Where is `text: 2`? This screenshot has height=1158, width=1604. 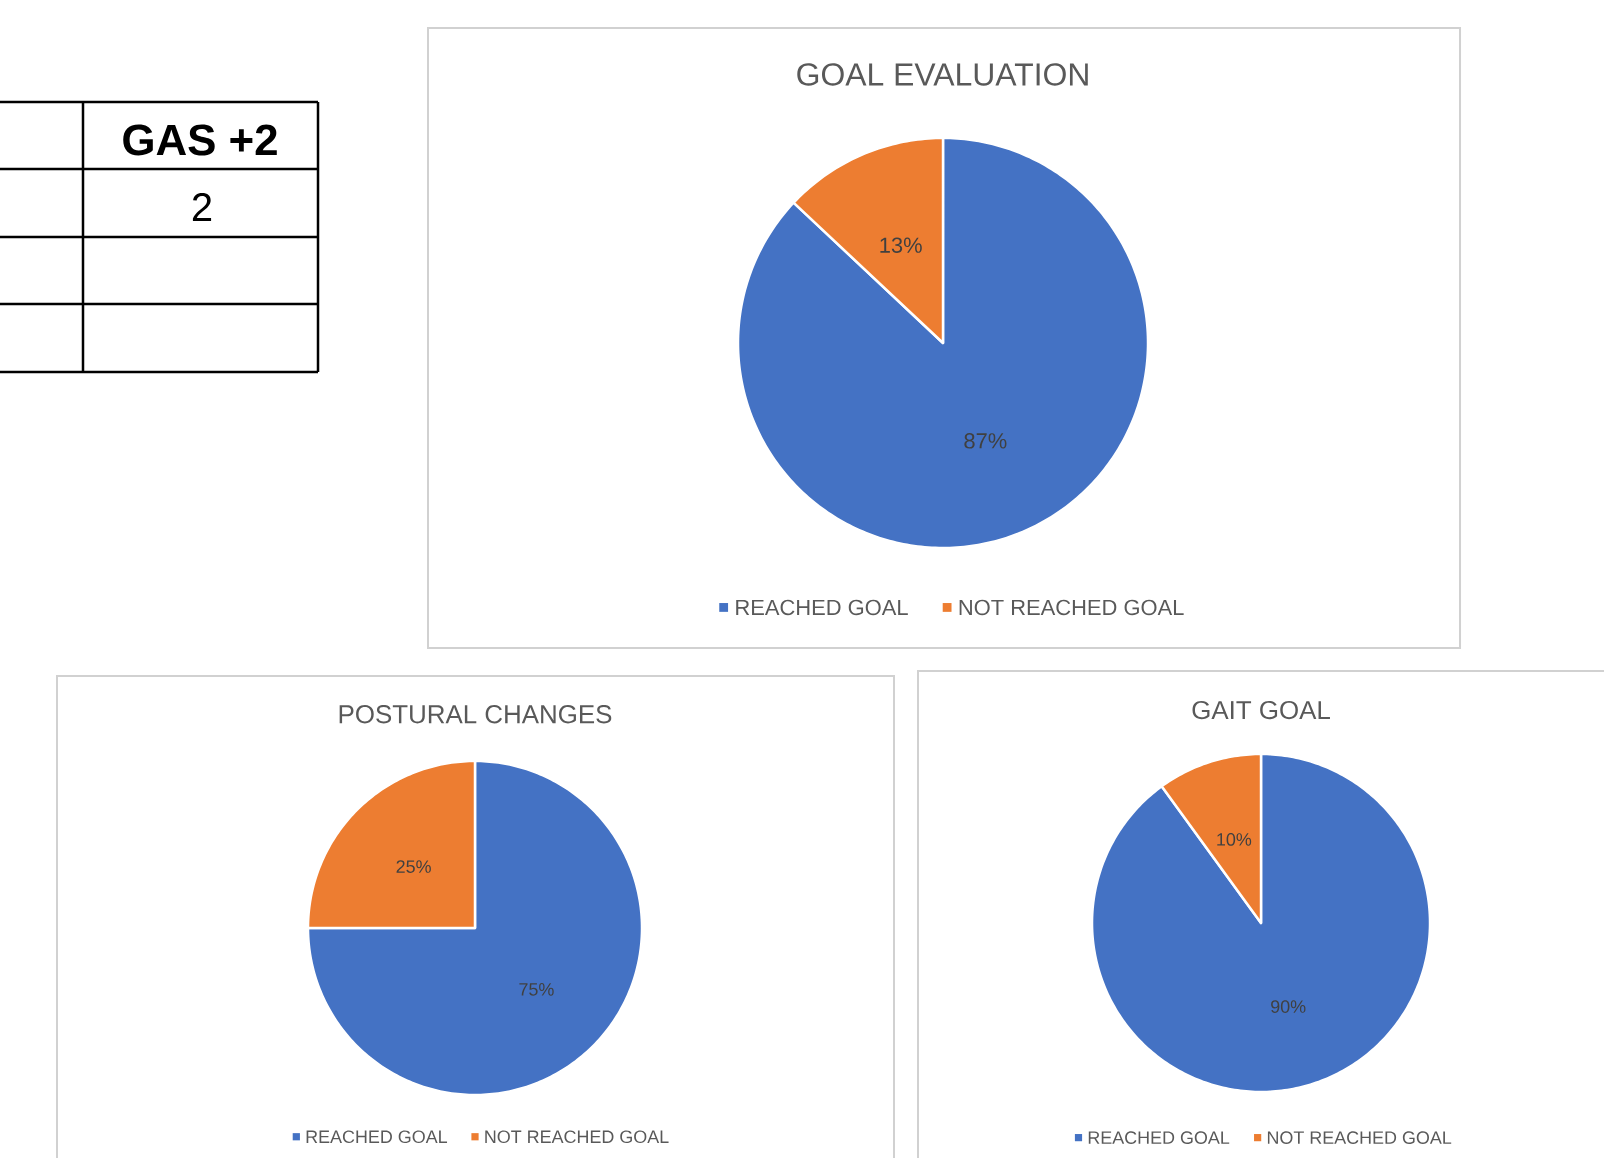
text: 2 is located at coordinates (202, 207).